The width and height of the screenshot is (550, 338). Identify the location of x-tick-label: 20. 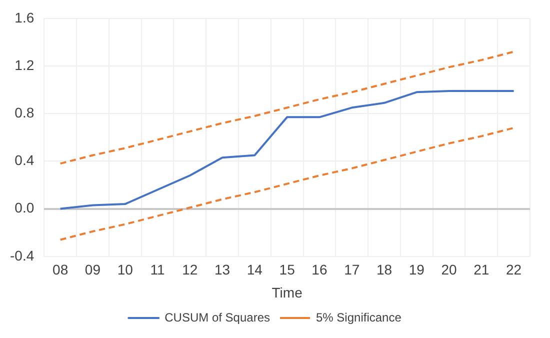
(449, 270).